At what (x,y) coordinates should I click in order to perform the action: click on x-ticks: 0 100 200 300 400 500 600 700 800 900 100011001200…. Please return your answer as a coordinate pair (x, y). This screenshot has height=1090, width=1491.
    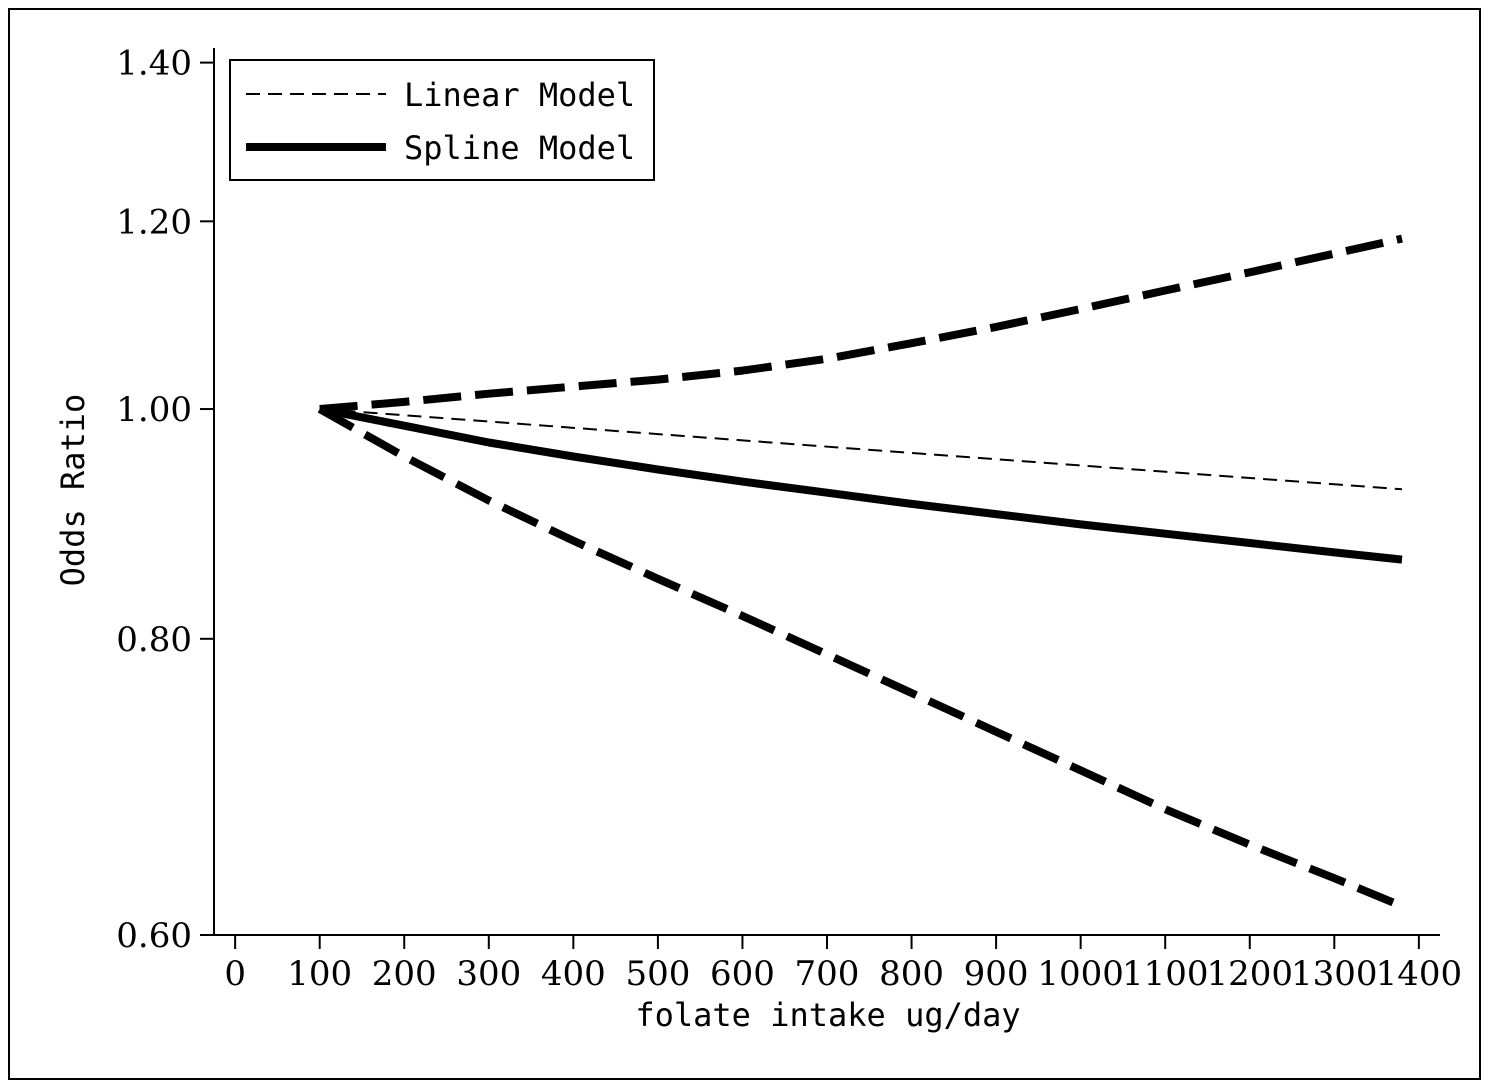
    Looking at the image, I should click on (843, 964).